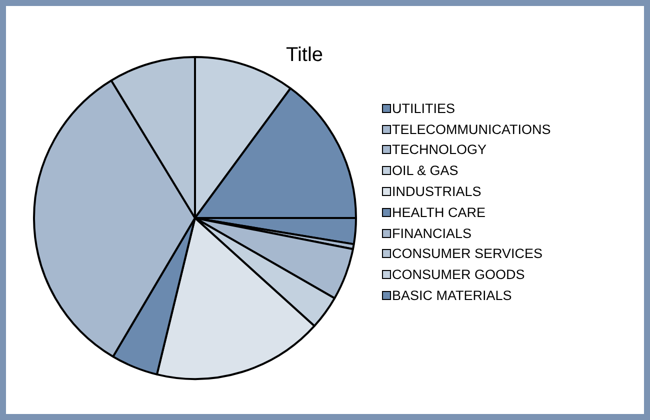  I want to click on legend-label: OIL & GAS, so click(425, 170).